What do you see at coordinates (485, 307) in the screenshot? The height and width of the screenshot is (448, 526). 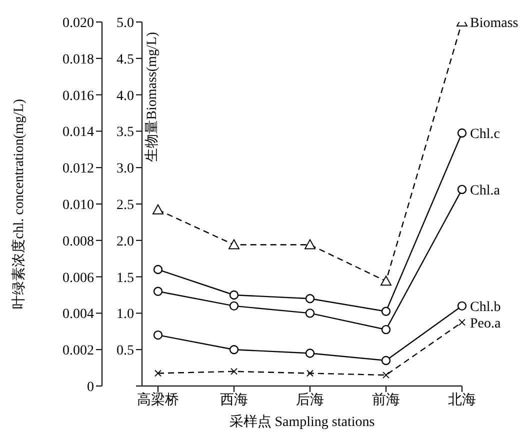 I see `series-label: Chl.b` at bounding box center [485, 307].